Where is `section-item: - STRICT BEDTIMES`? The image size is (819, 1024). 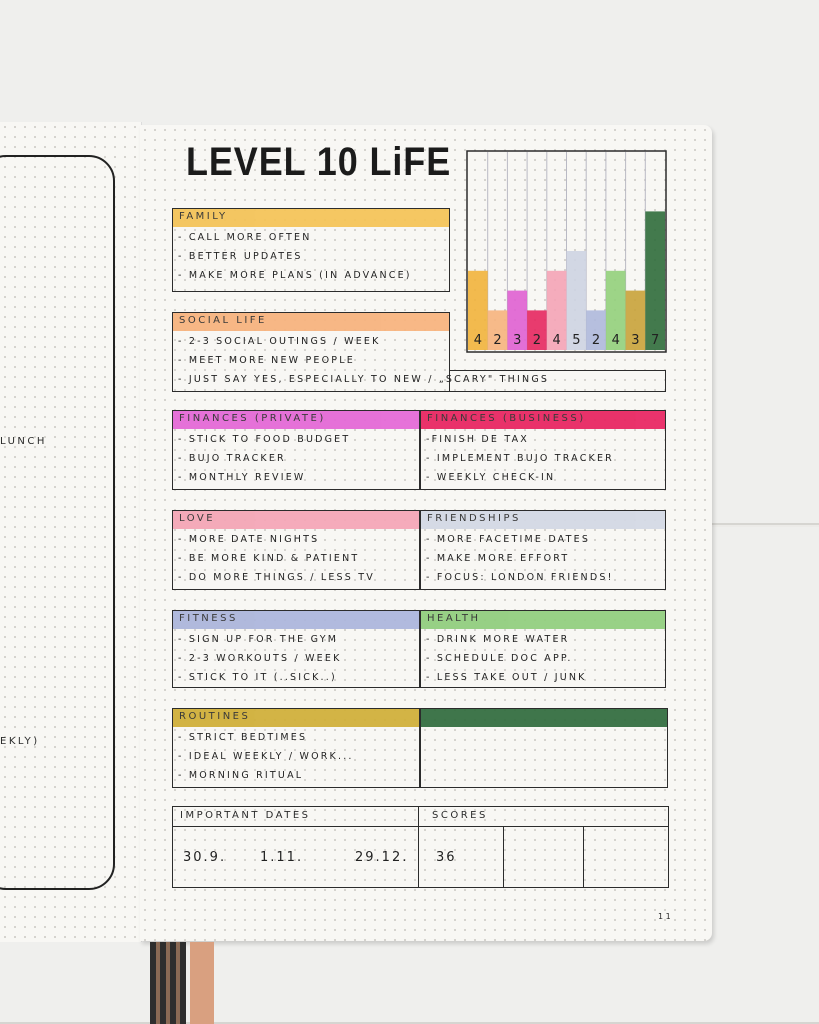 section-item: - STRICT BEDTIMES is located at coordinates (243, 737).